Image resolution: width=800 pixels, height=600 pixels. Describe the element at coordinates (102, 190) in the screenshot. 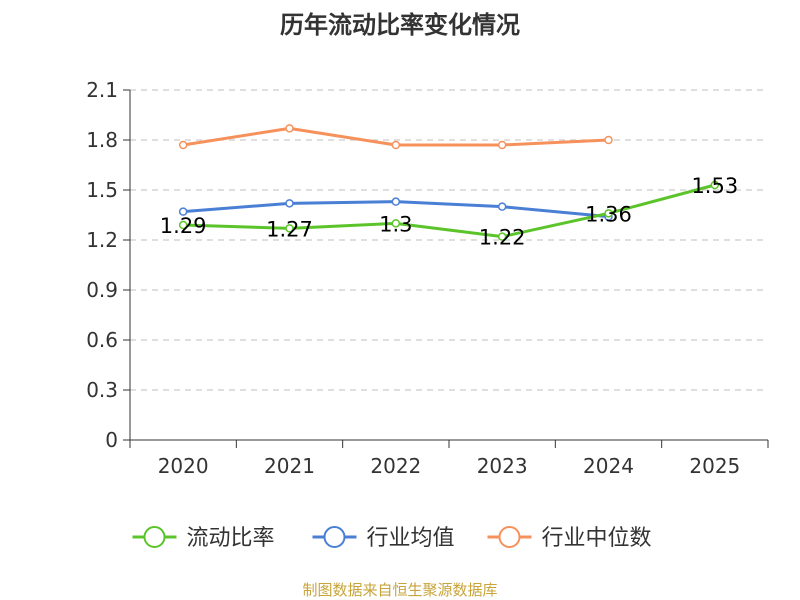

I see `y-tick-label: 1.5` at that location.